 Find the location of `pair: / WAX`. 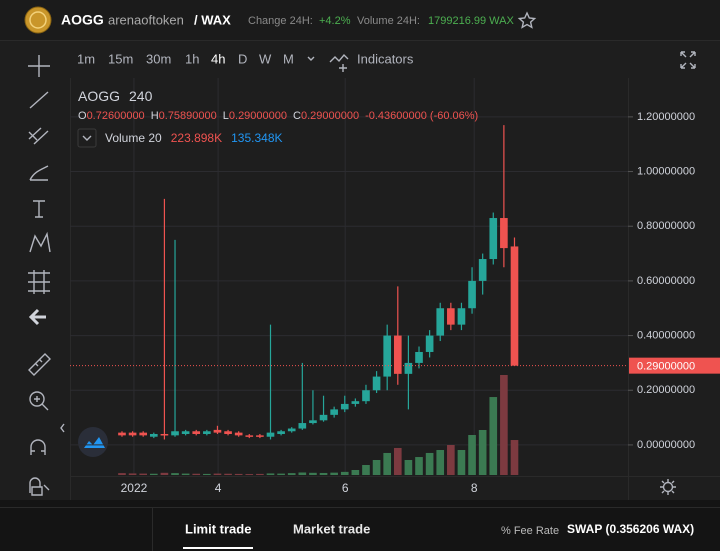

pair: / WAX is located at coordinates (212, 19).